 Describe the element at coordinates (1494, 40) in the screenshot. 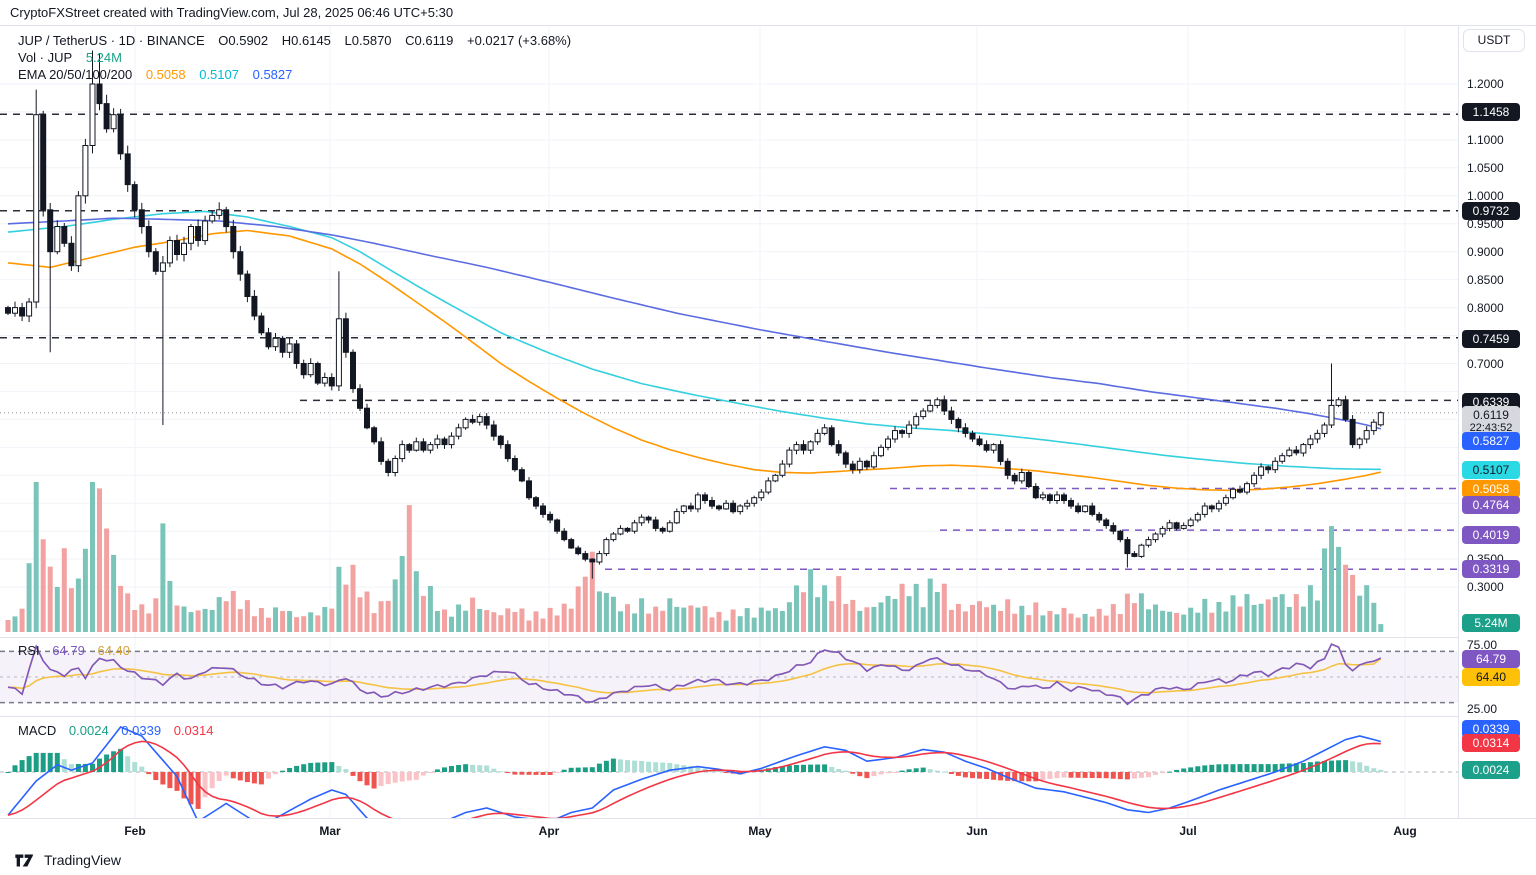

I see `currency-button: USDT` at that location.